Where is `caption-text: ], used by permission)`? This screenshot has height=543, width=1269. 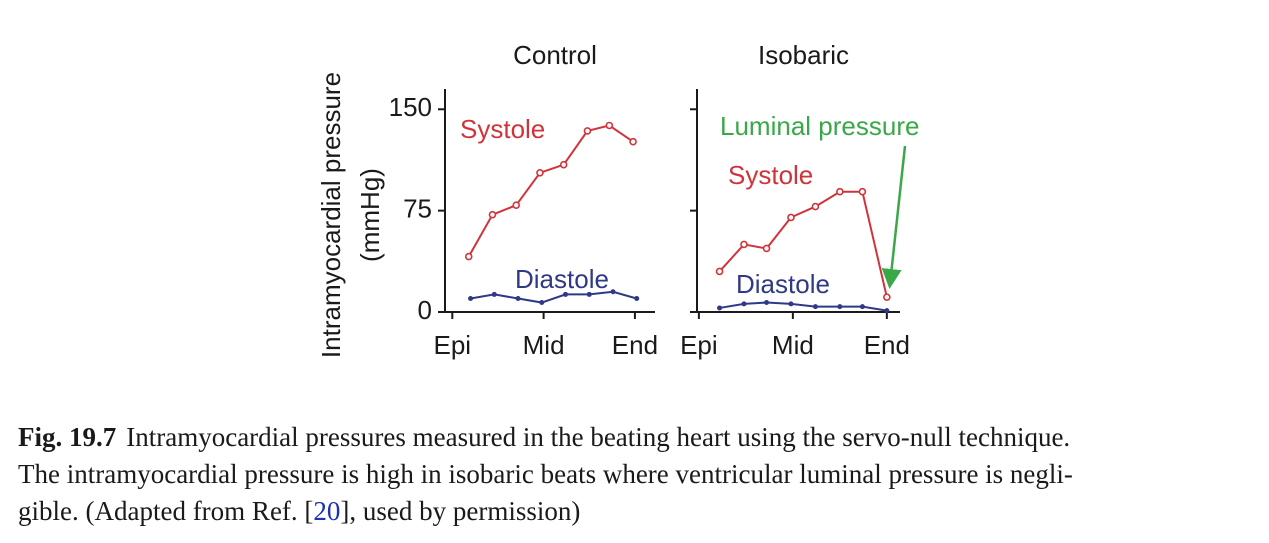
caption-text: ], used by permission) is located at coordinates (460, 511).